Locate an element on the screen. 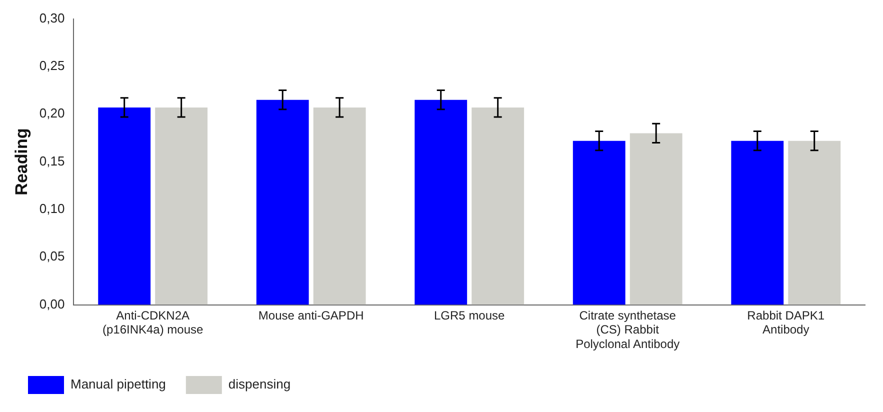 The image size is (883, 412). y-tick-label: 0,10 is located at coordinates (52, 208).